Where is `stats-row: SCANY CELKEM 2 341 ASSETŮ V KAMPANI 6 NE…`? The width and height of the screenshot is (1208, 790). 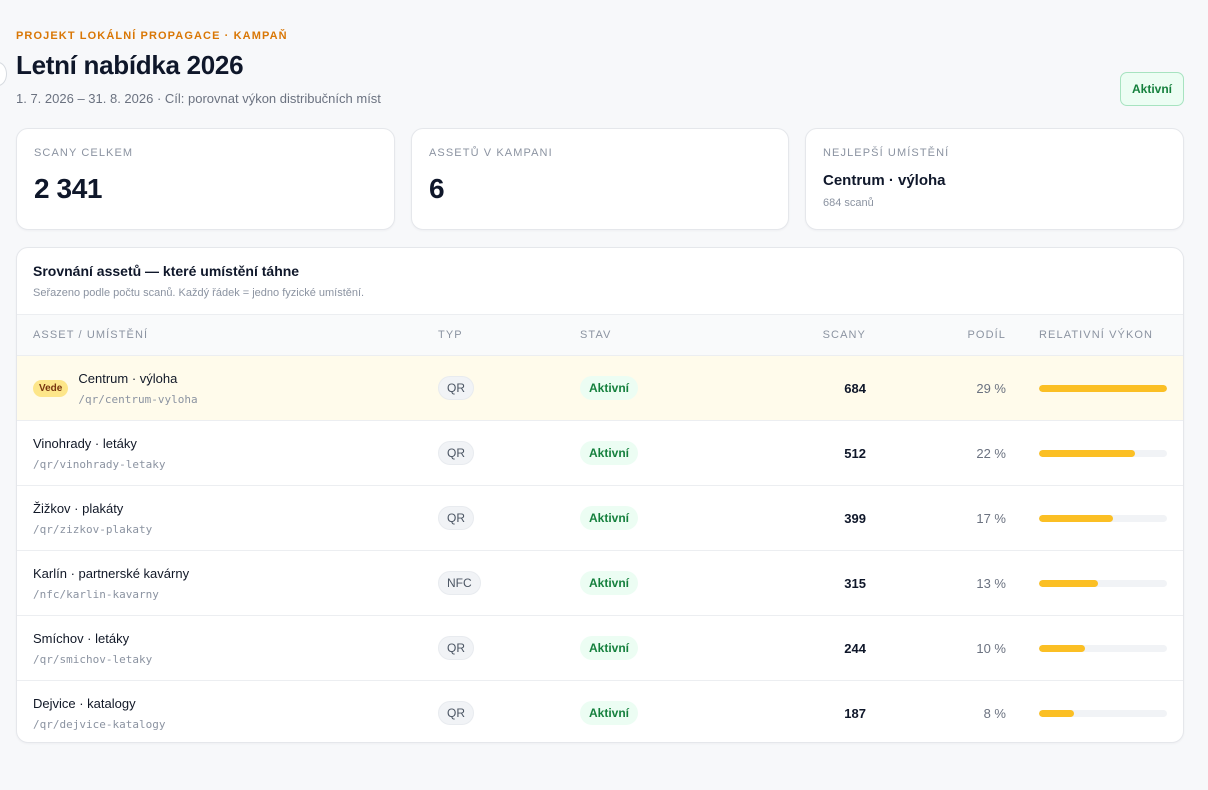 stats-row: SCANY CELKEM 2 341 ASSETŮ V KAMPANI 6 NE… is located at coordinates (600, 179).